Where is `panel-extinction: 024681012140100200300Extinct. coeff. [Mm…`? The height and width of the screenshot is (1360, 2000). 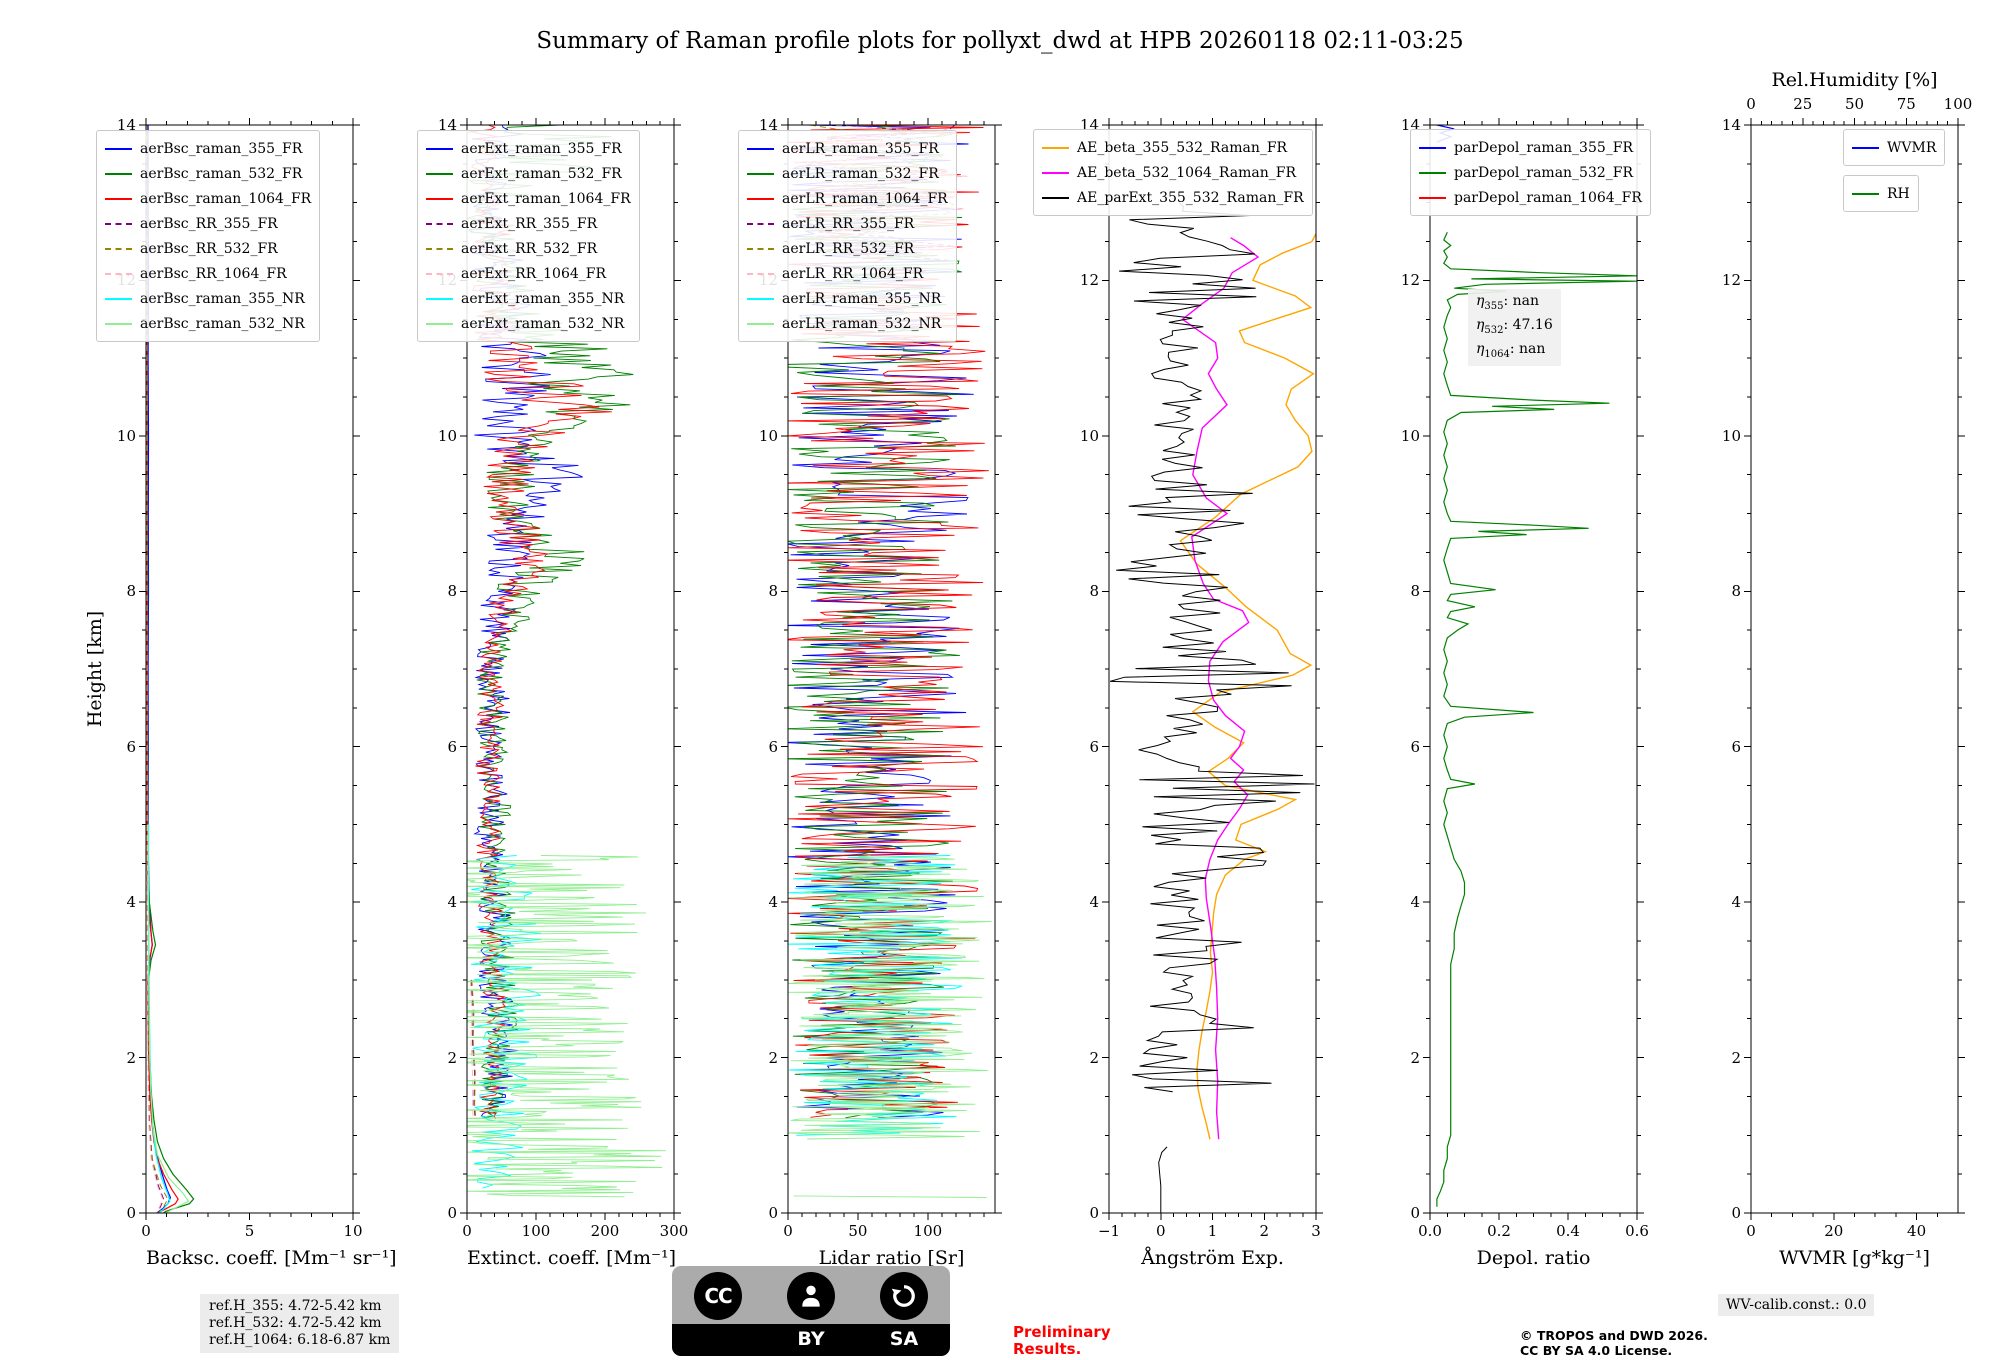 panel-extinction: 024681012140100200300Extinct. coeff. [Mm… is located at coordinates (552, 692).